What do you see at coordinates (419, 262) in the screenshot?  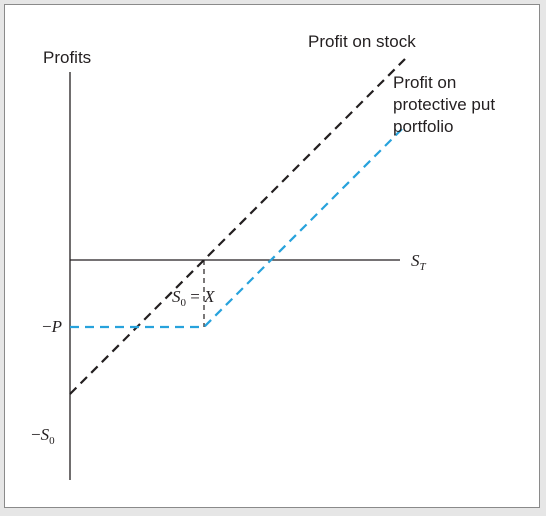 I see `x-axis-label: ST` at bounding box center [419, 262].